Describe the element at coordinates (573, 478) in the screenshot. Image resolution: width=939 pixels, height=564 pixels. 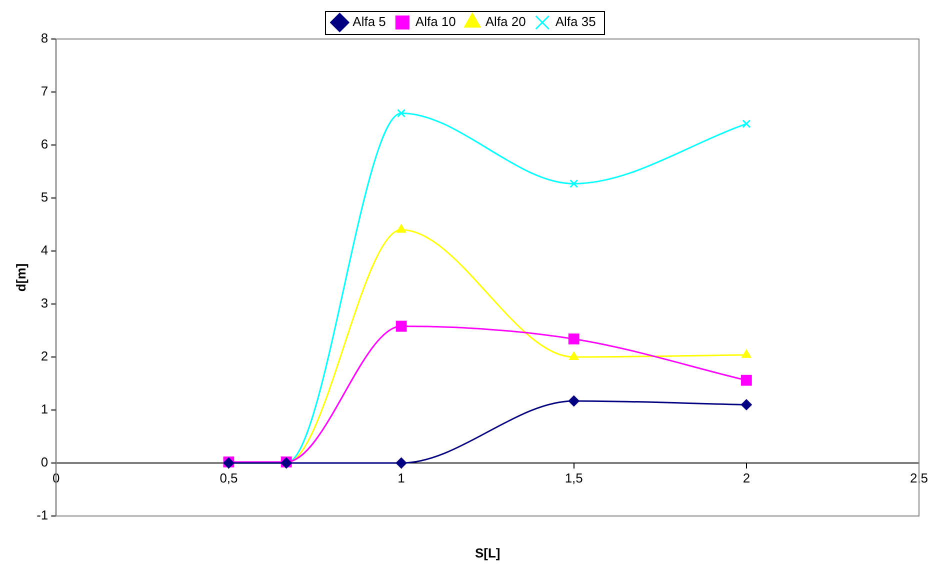
I see `x-tick-label: 1,5` at that location.